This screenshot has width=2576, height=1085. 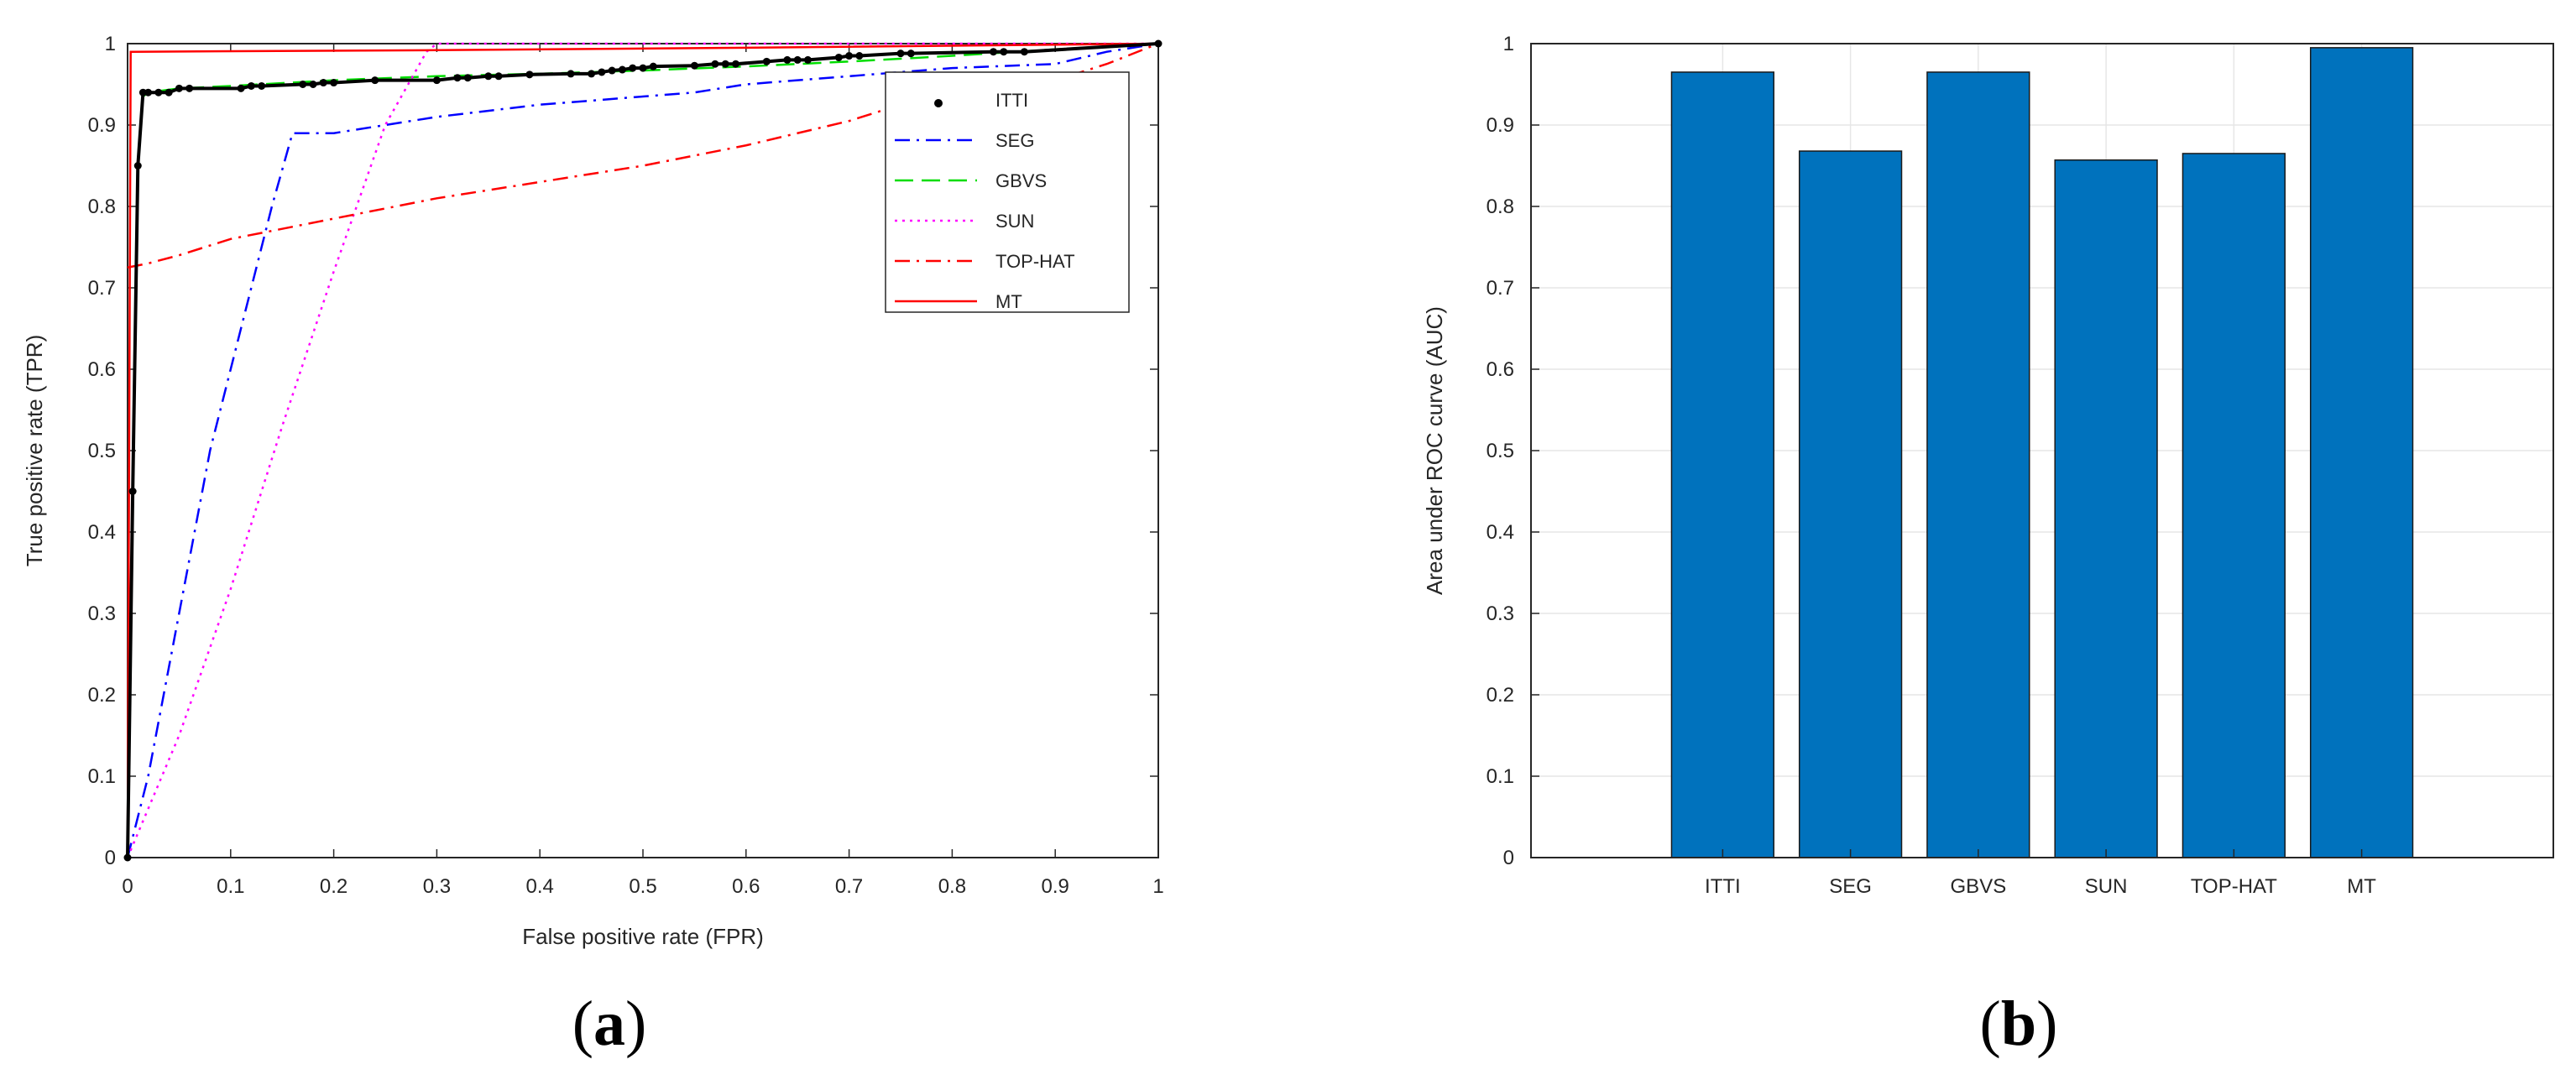 I want to click on legend-marker-itti, so click(x=938, y=103).